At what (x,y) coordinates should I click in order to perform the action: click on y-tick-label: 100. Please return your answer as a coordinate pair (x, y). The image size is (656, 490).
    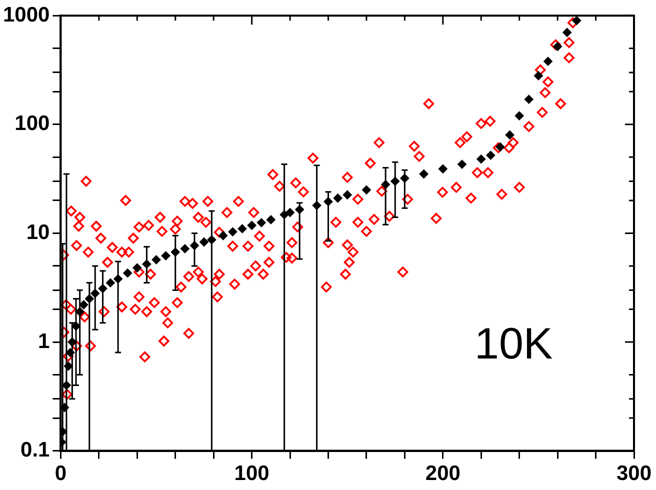
    Looking at the image, I should click on (32, 124).